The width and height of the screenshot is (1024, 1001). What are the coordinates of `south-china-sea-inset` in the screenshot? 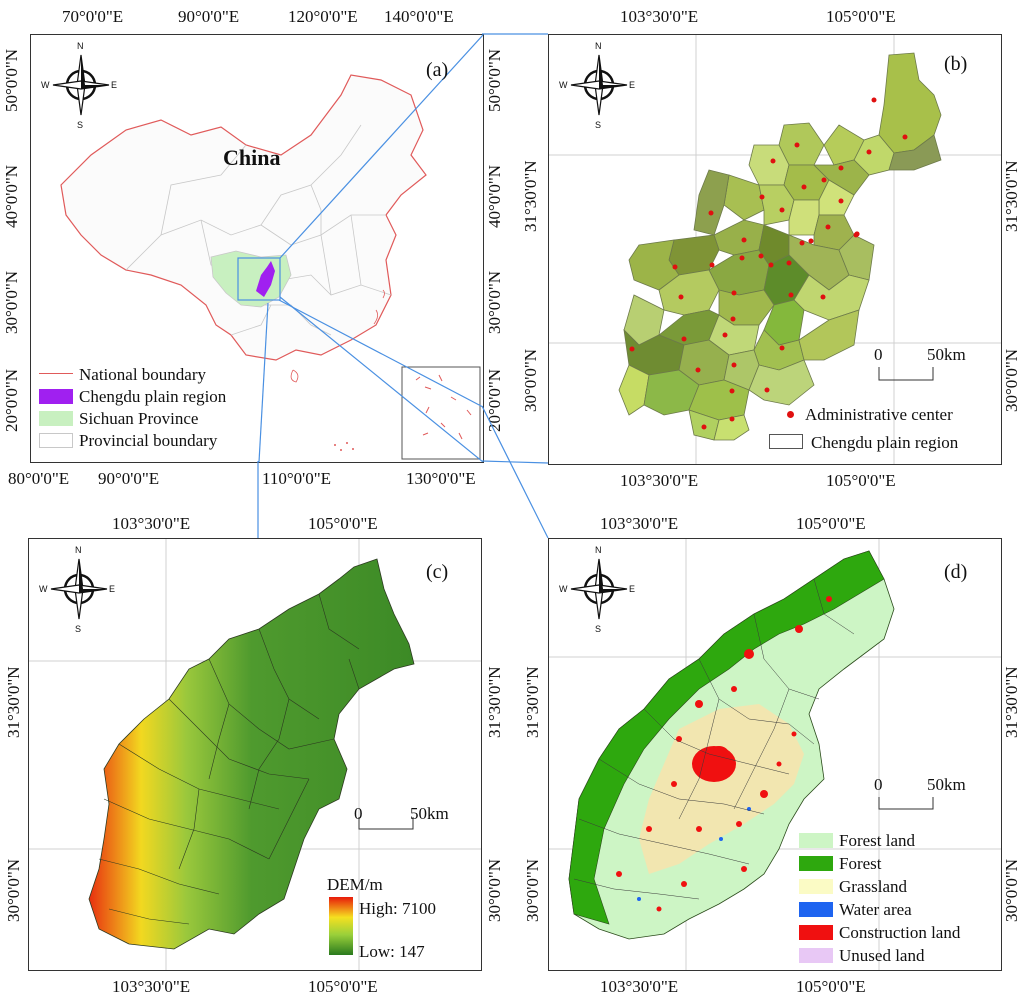 It's located at (441, 413).